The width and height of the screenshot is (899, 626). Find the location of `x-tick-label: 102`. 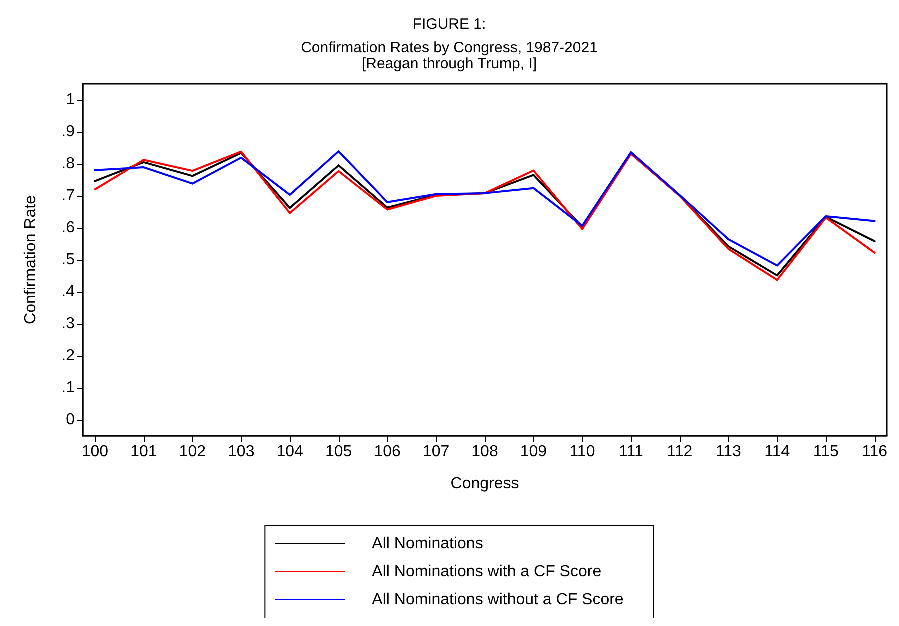

x-tick-label: 102 is located at coordinates (192, 452).